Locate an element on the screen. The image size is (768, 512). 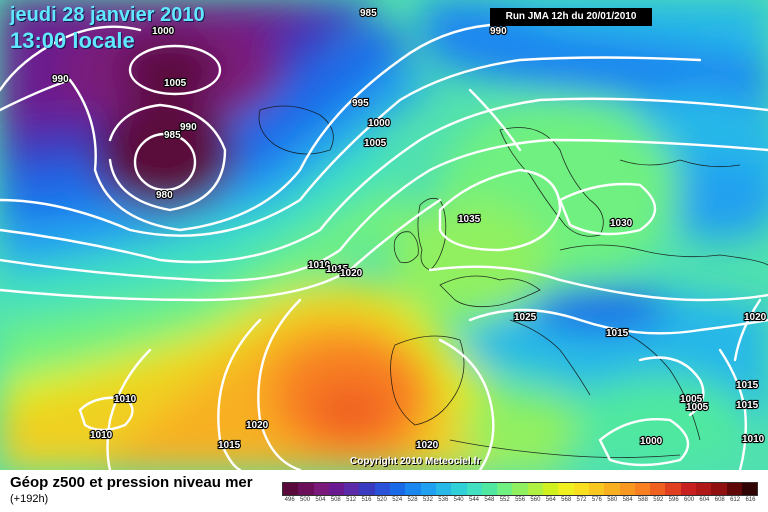
scale-label: 508 is located at coordinates (335, 500).